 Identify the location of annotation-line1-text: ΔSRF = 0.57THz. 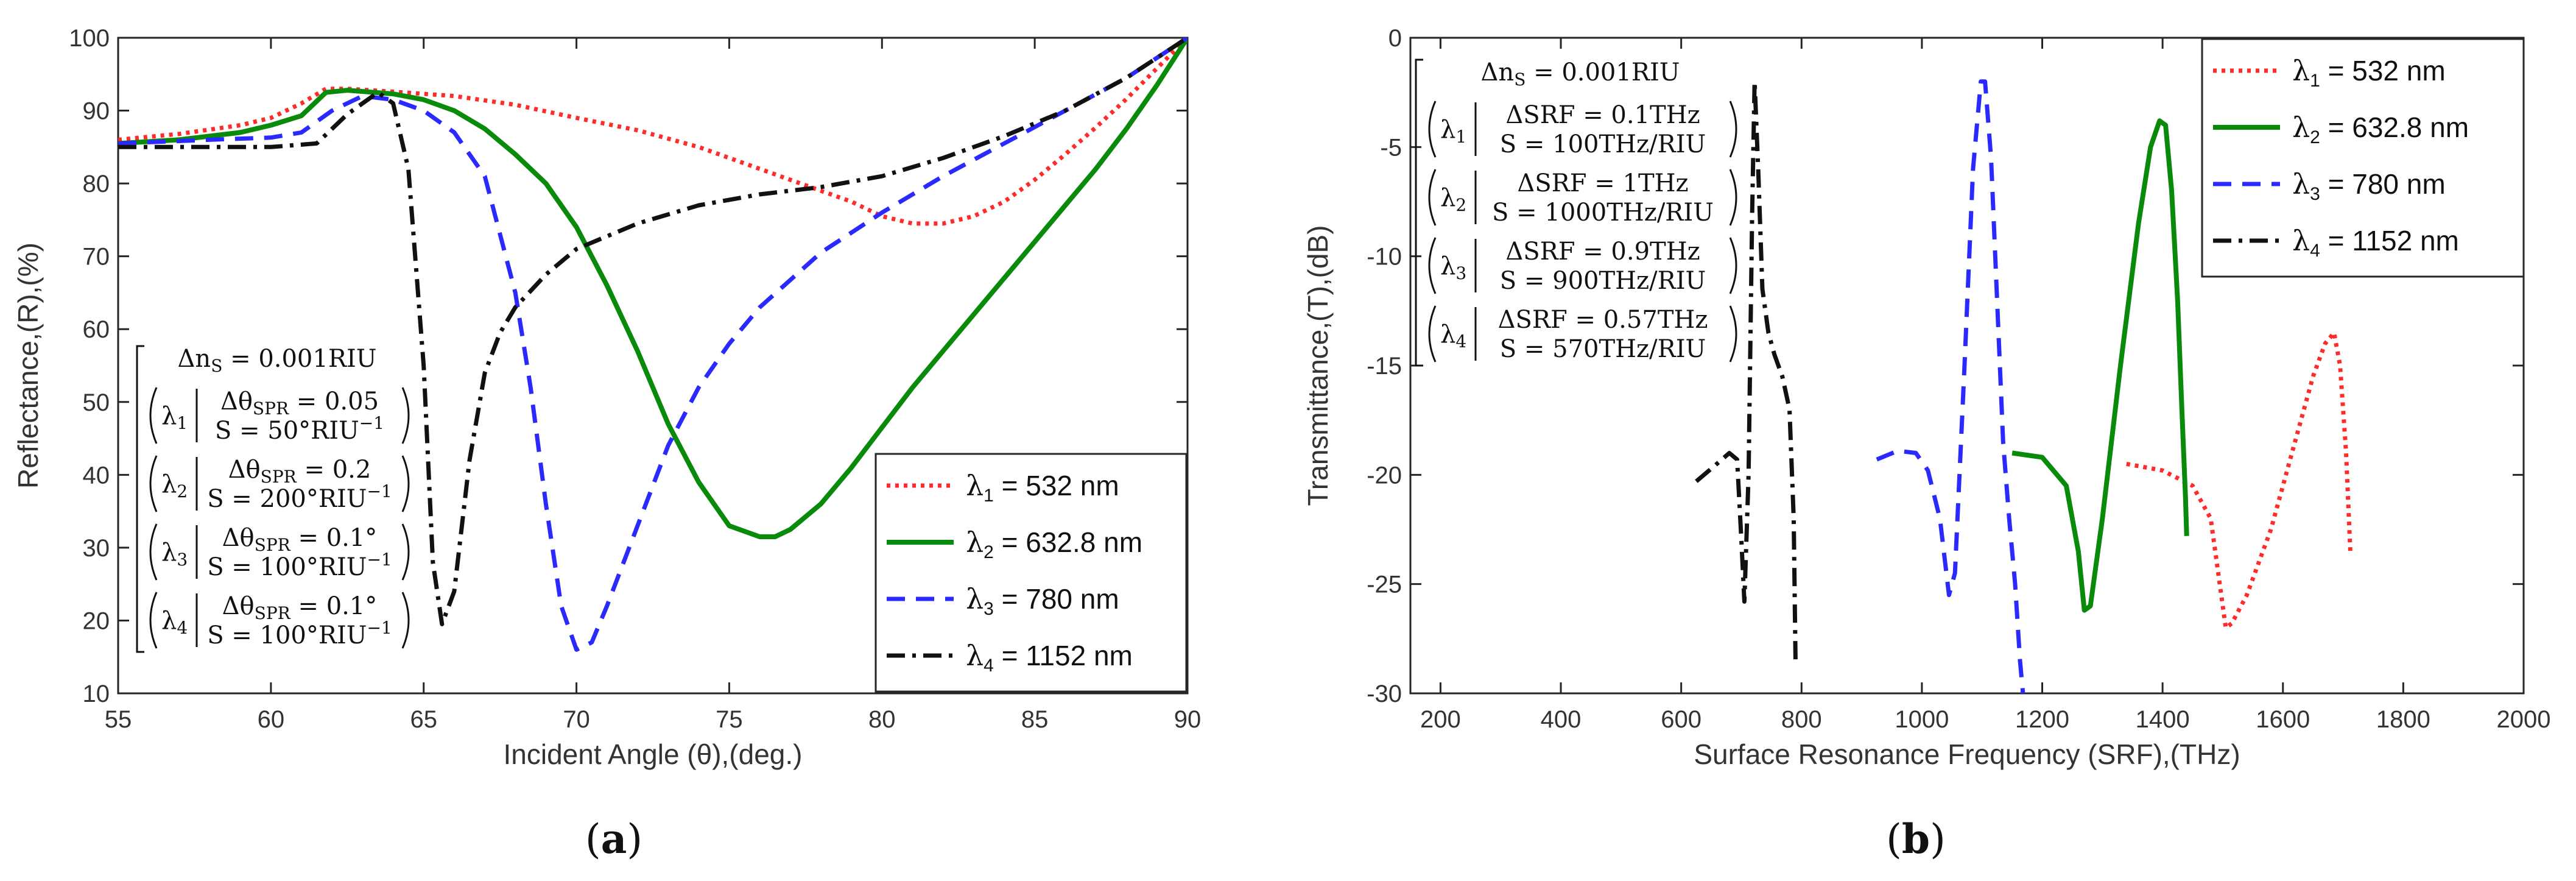
(1603, 320).